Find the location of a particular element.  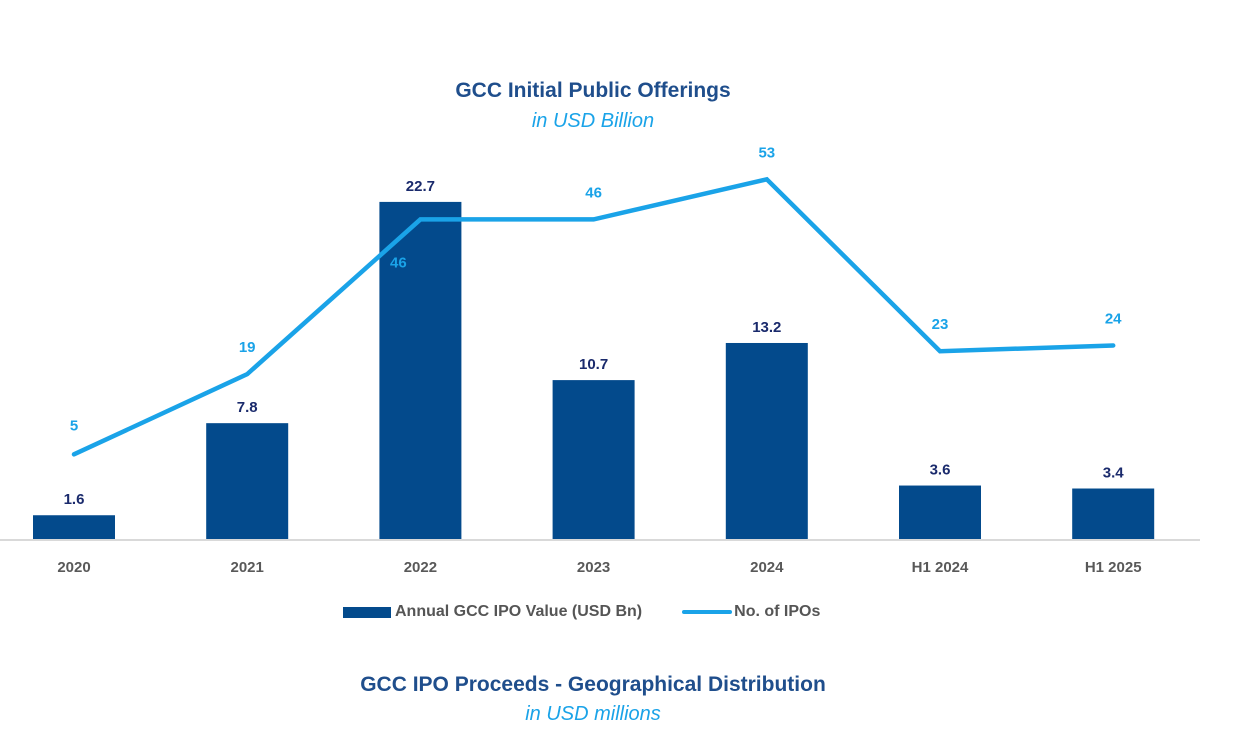

line-value-label: 19 is located at coordinates (247, 347).